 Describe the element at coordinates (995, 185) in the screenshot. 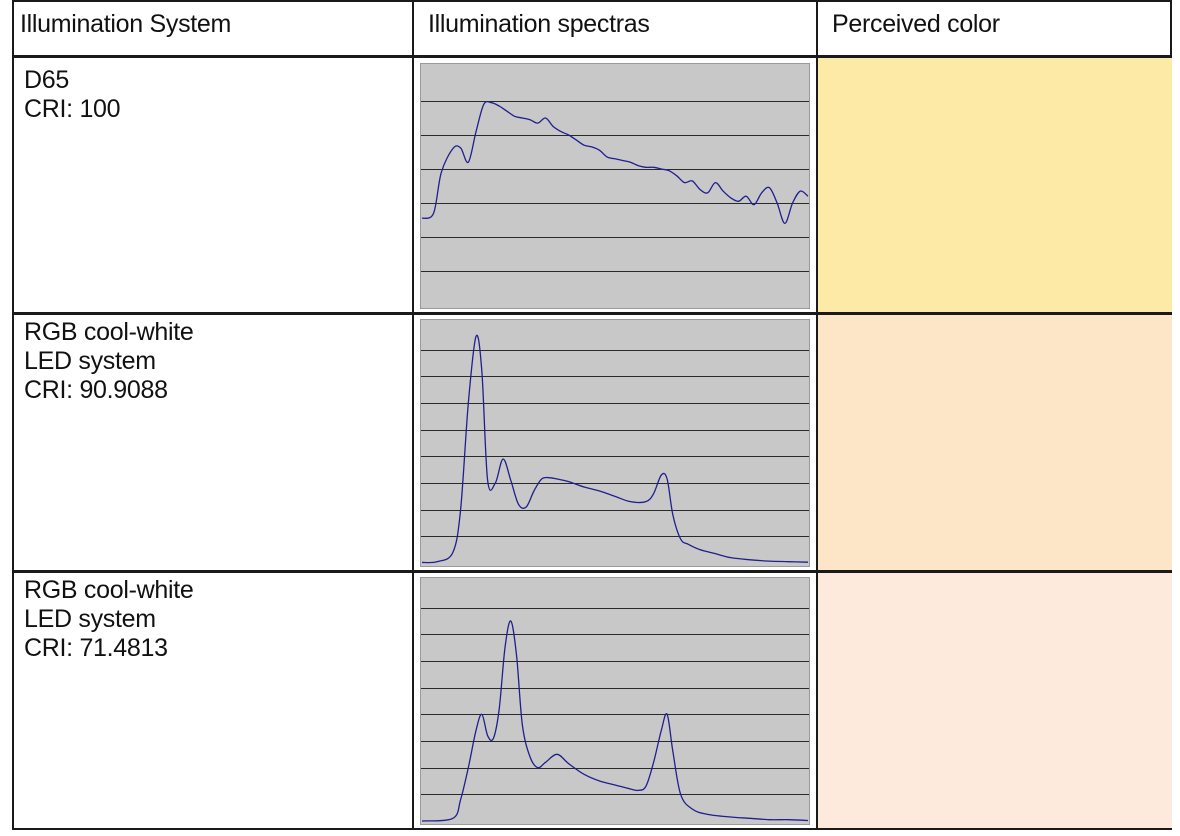

I see `perceived-color-swatch-d65` at that location.